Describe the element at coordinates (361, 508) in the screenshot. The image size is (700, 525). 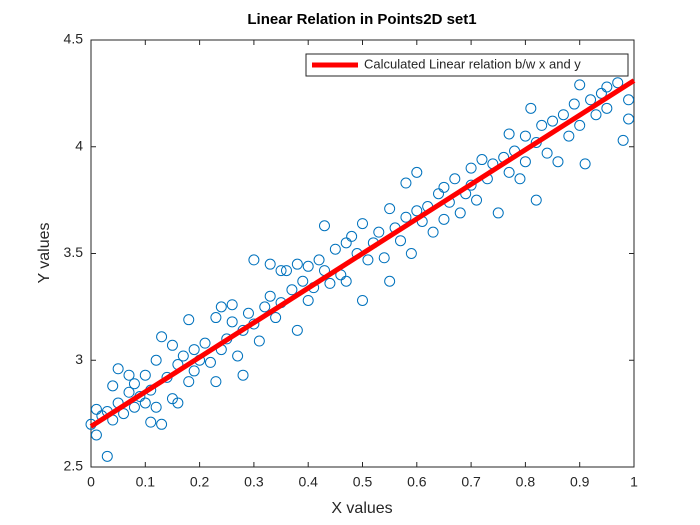
I see `x-axis-label: X values` at that location.